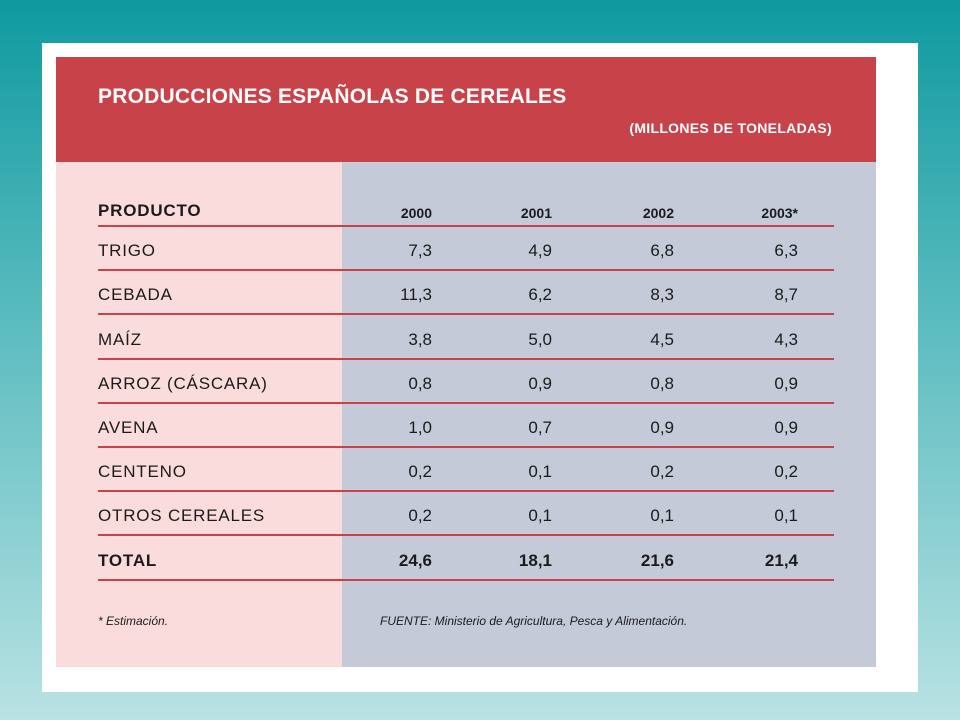  I want to click on table-row: AVENA 1,0 0,7 0,9 0,9, so click(466, 426).